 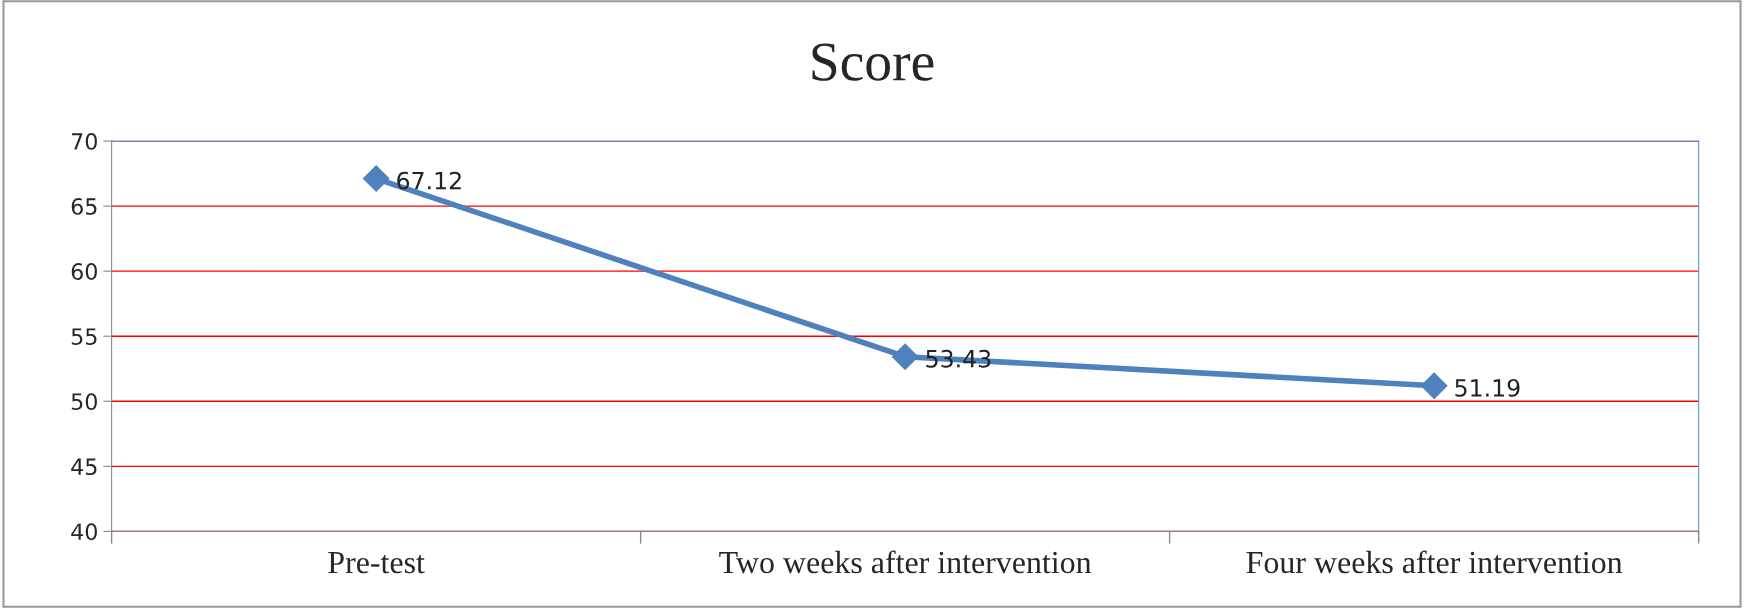 What do you see at coordinates (429, 180) in the screenshot?
I see `data-label: 67.12` at bounding box center [429, 180].